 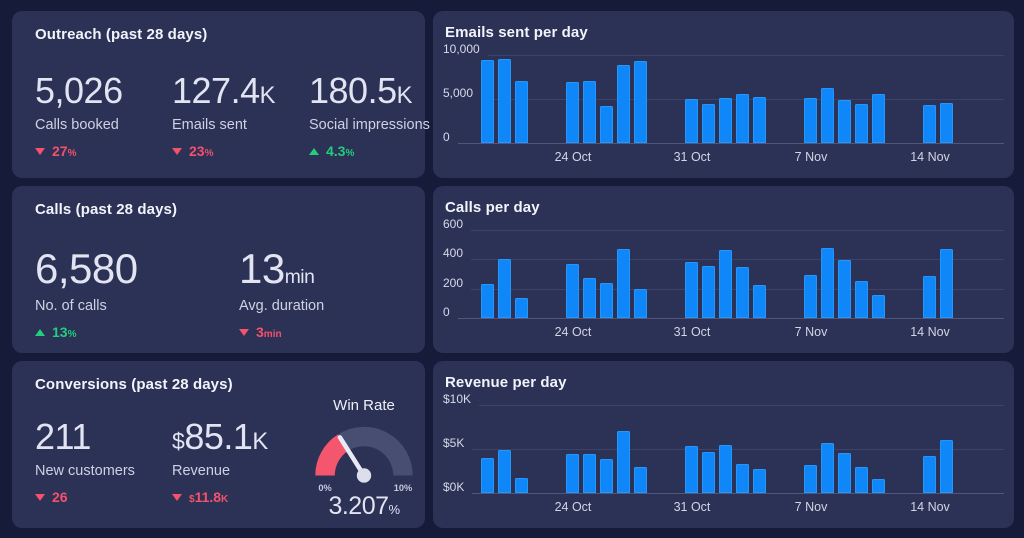 I want to click on gridline-row: 0, so click(x=723, y=311).